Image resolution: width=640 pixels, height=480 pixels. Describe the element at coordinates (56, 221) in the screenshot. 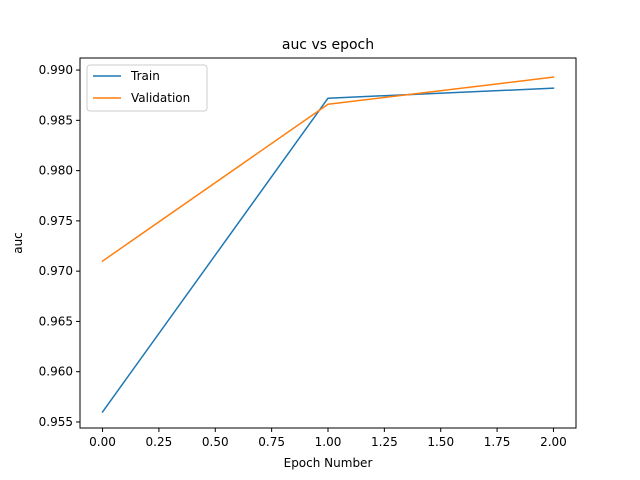

I see `y-tick-label: 0.975` at that location.